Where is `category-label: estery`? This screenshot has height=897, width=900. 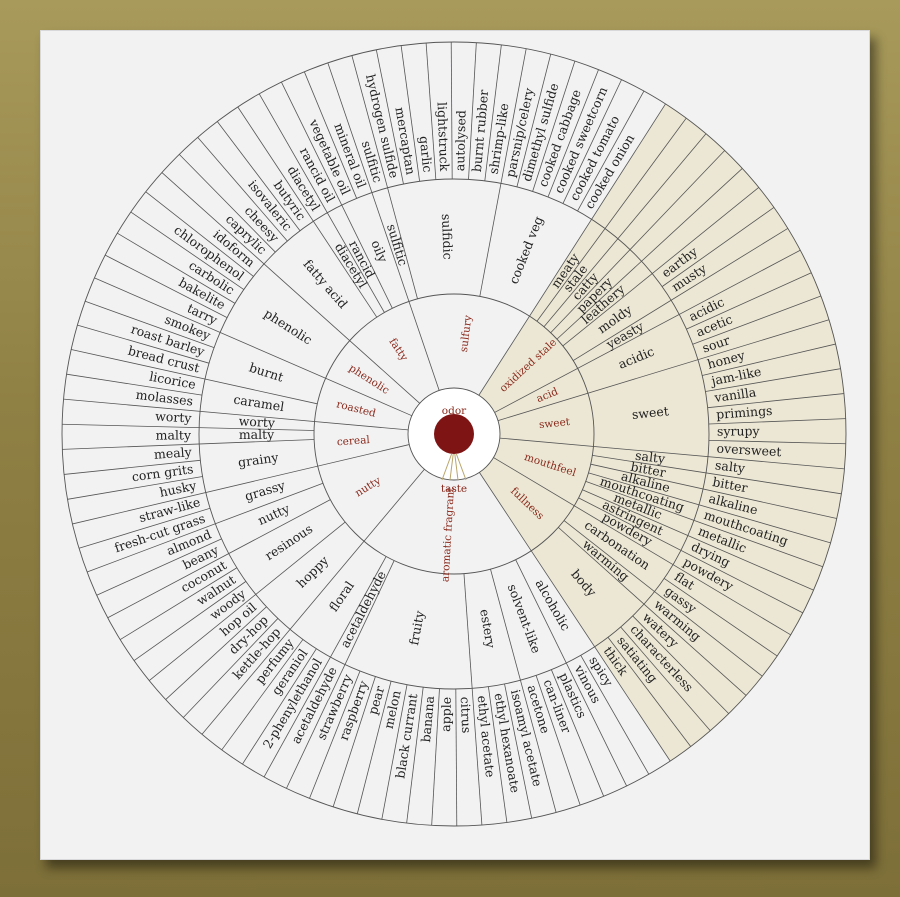
category-label: estery is located at coordinates (487, 629).